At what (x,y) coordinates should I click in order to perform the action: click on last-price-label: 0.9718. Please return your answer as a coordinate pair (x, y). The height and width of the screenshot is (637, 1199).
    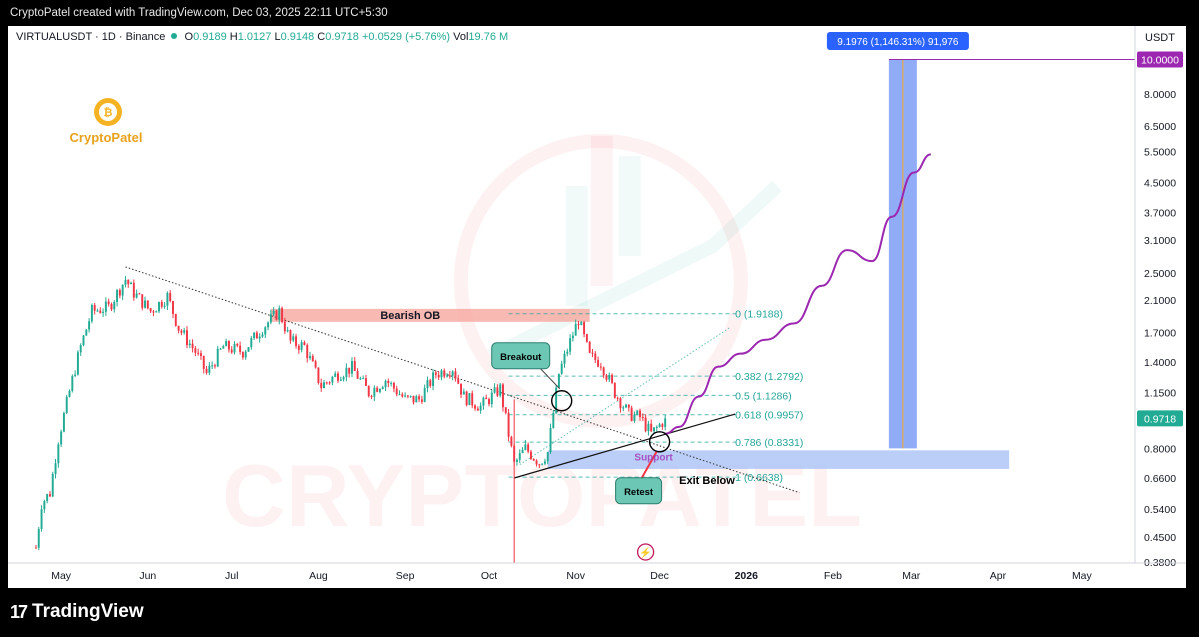
    Looking at the image, I should click on (1160, 419).